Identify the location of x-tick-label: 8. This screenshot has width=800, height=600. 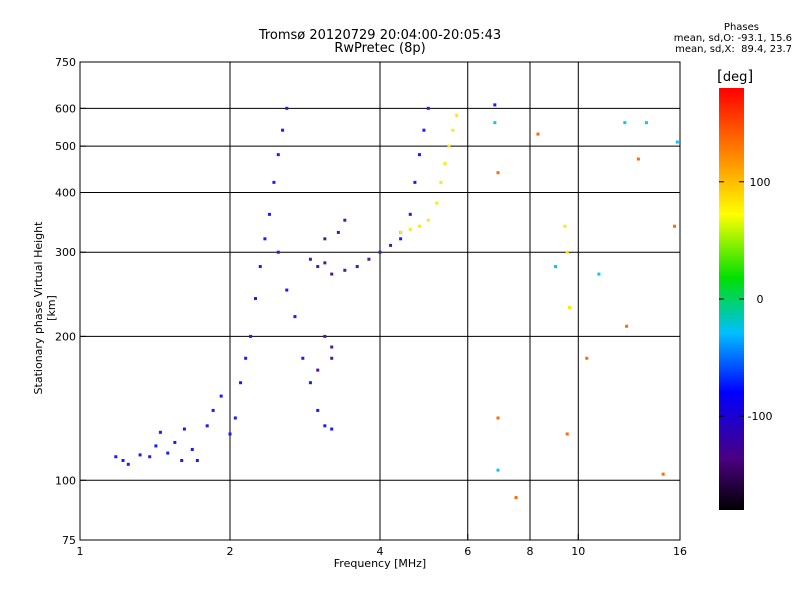
(530, 551).